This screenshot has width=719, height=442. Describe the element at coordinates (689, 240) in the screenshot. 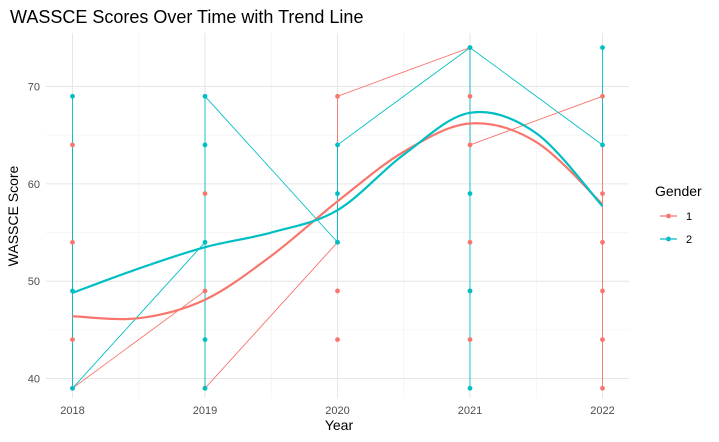

I see `legend-label: 2` at that location.